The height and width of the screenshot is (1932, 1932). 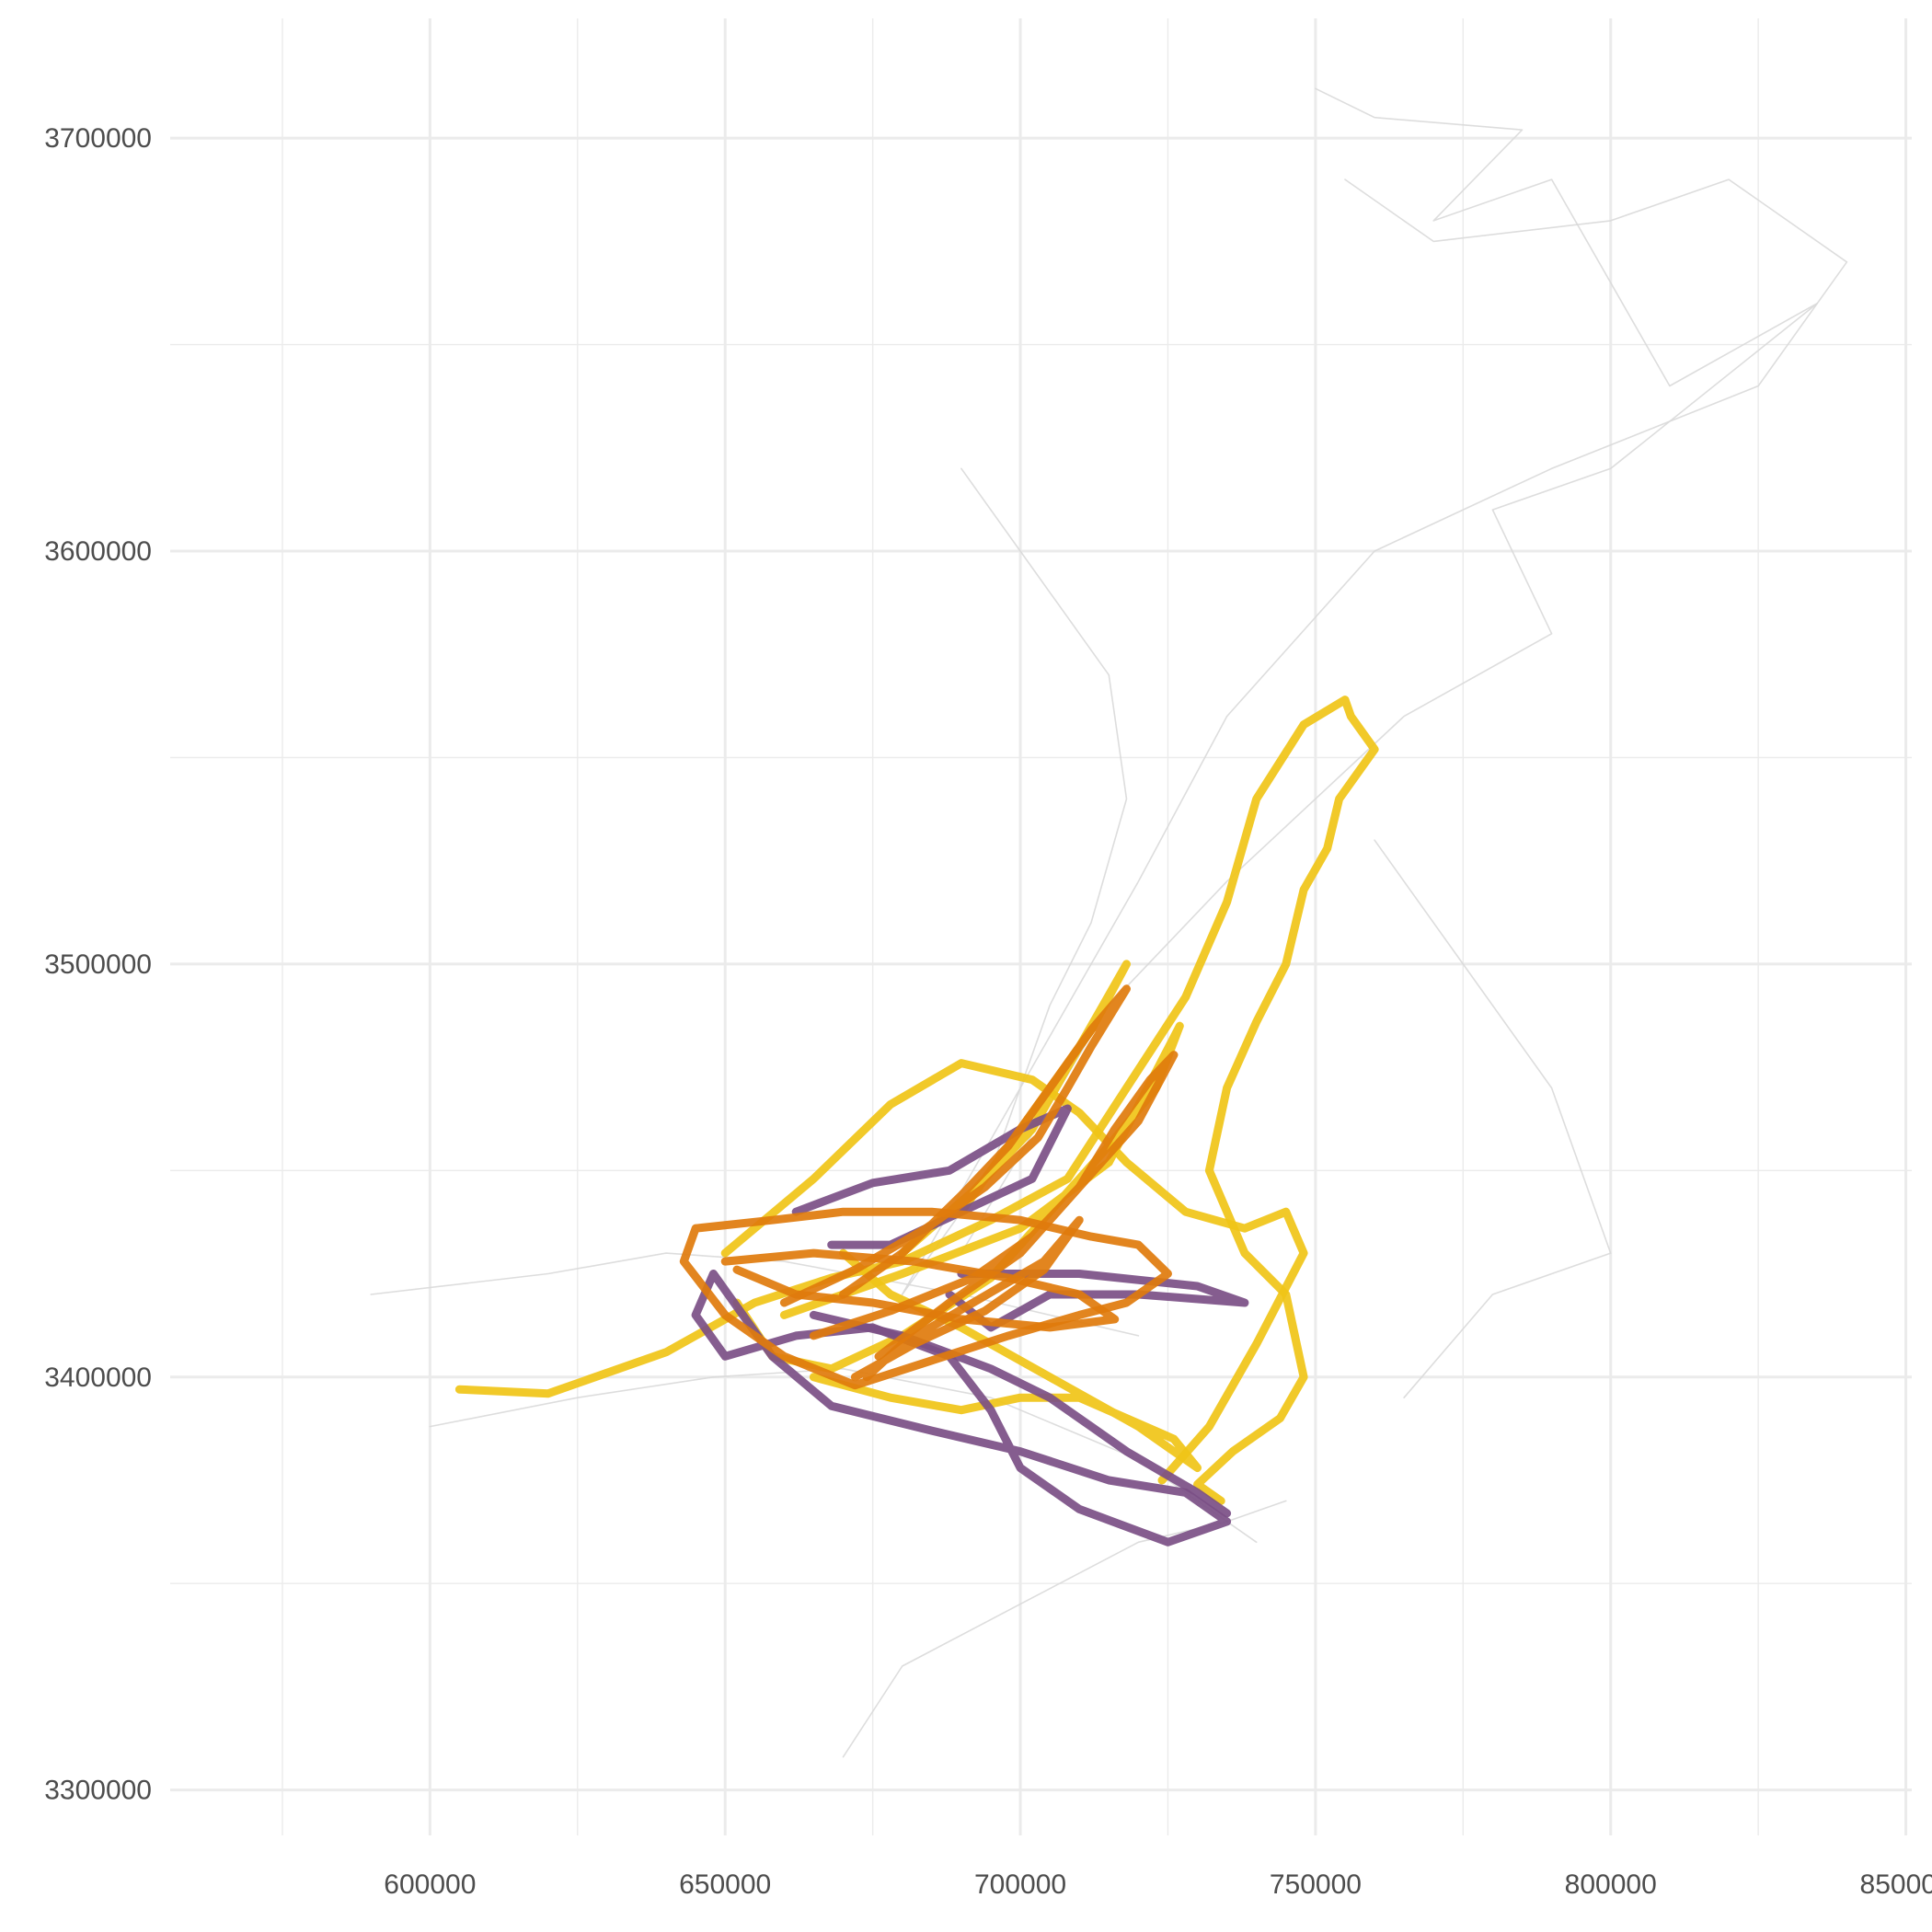 I want to click on x-tick-label: 750000, so click(x=1316, y=1884).